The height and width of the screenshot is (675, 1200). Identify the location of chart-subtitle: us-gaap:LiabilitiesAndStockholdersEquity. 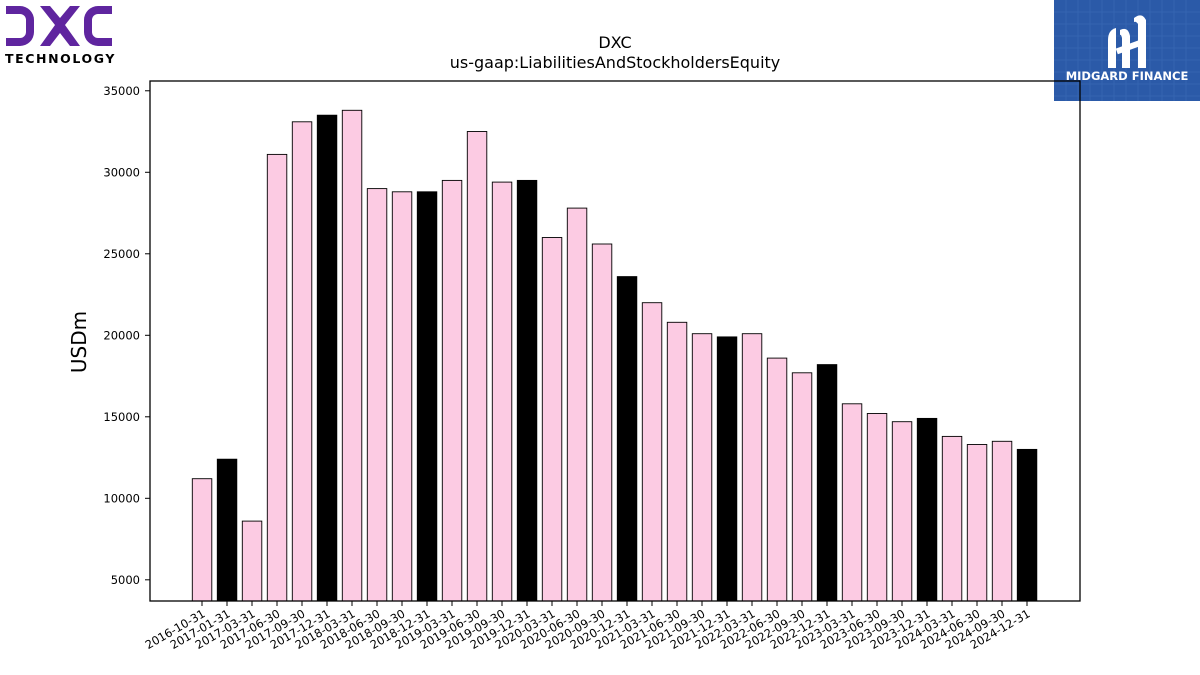
(615, 62).